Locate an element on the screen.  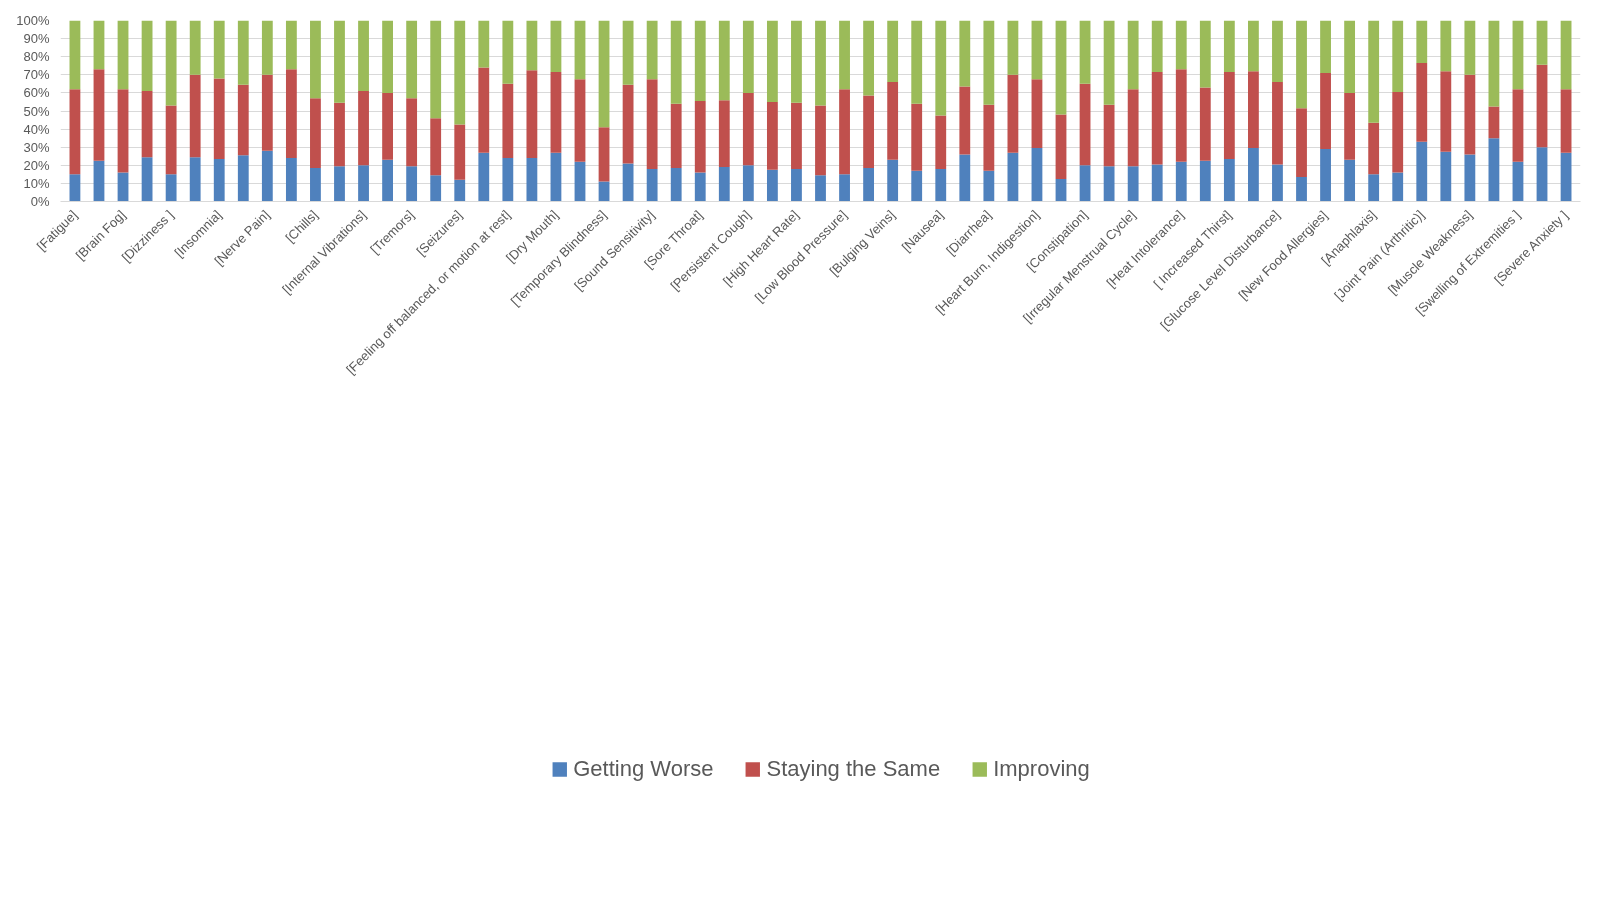
y-tick-label: 0% is located at coordinates (40, 201).